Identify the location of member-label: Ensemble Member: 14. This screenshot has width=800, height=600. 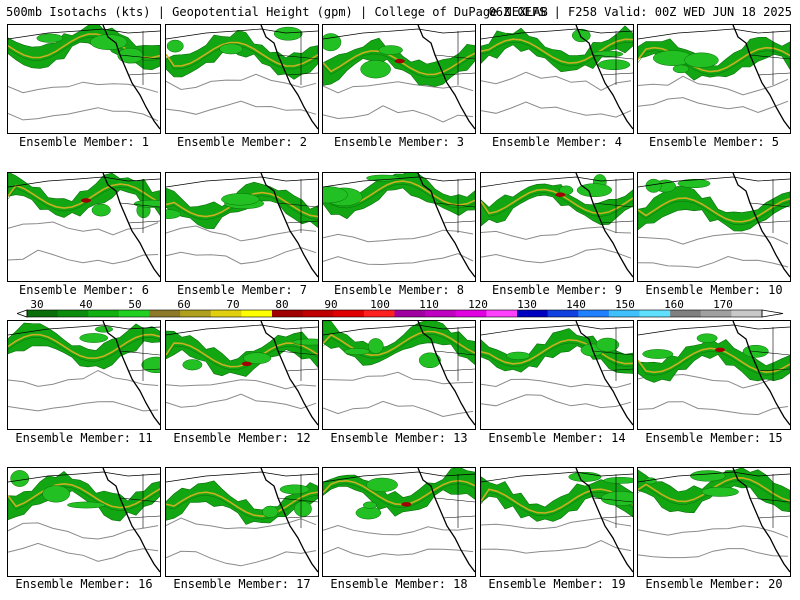
(557, 438).